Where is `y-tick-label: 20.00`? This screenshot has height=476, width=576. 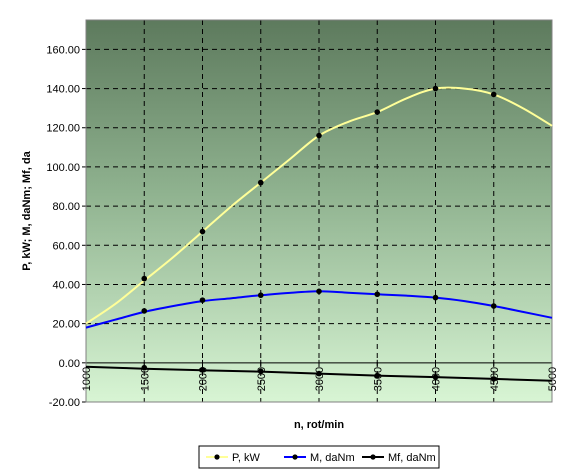 y-tick-label: 20.00 is located at coordinates (66, 325).